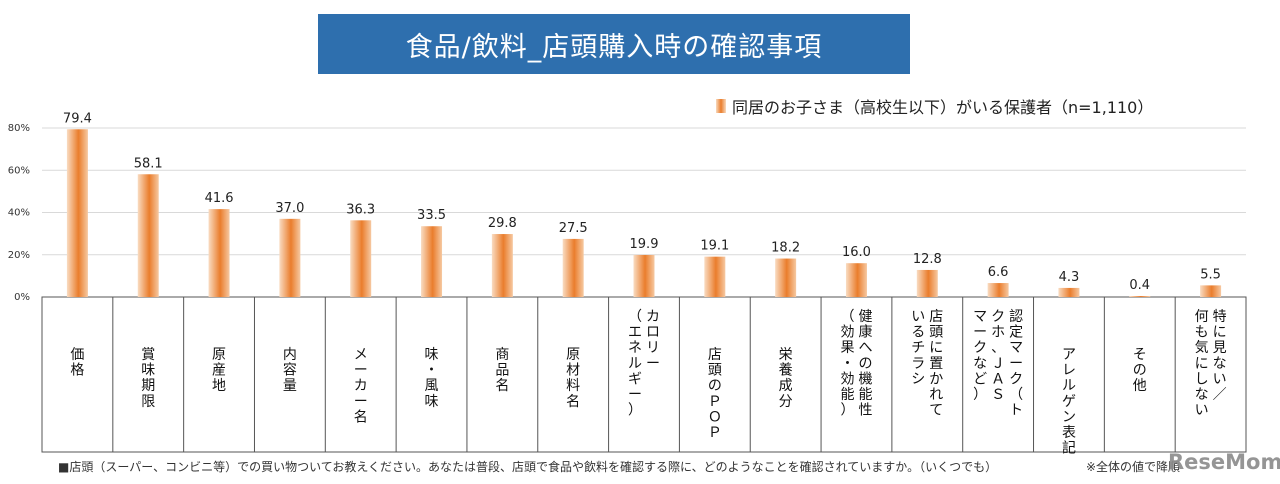 The image size is (1280, 484). Describe the element at coordinates (865, 379) in the screenshot. I see `category-char: 機` at that location.